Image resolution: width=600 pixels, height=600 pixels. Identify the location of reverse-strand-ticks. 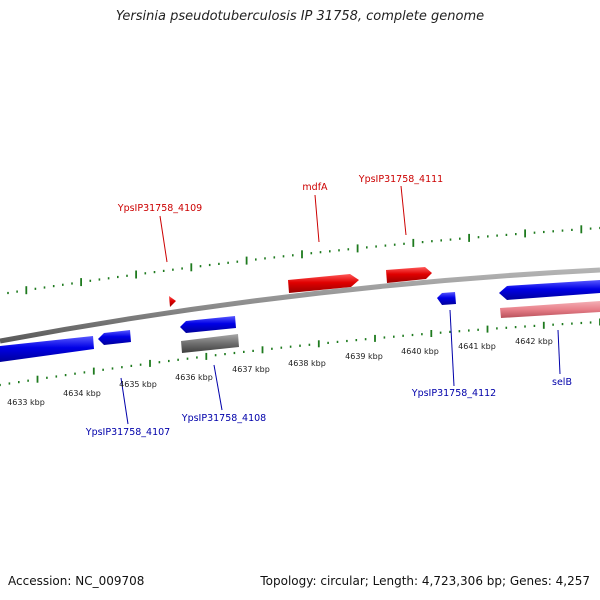
(300, 352).